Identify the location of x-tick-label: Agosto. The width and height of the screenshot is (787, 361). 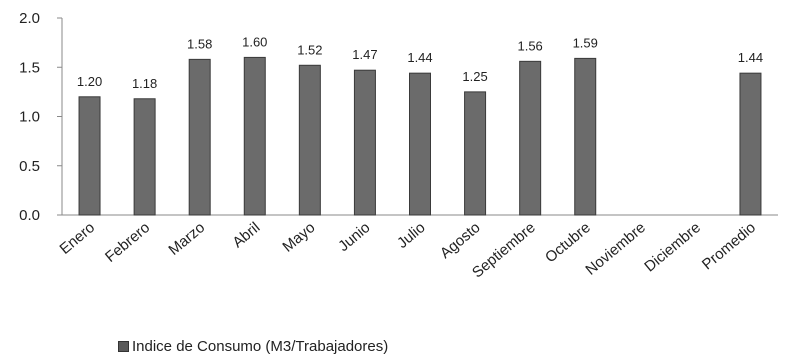
(460, 240).